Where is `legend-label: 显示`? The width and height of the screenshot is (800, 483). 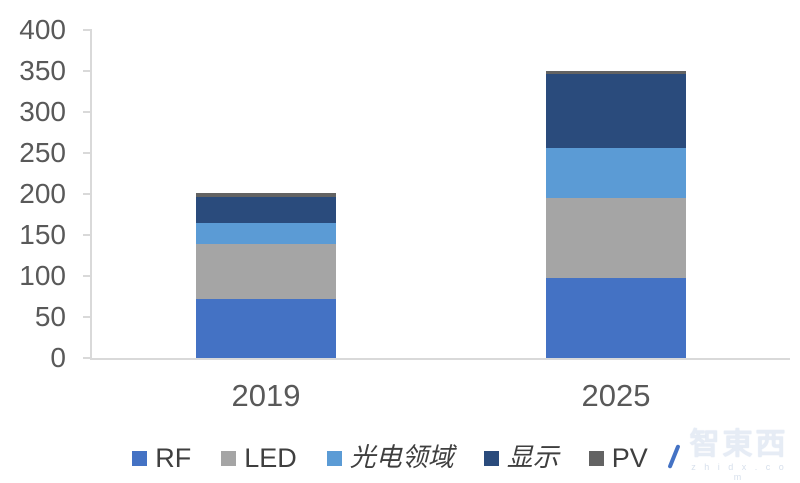
legend-label: 显示 is located at coordinates (532, 458).